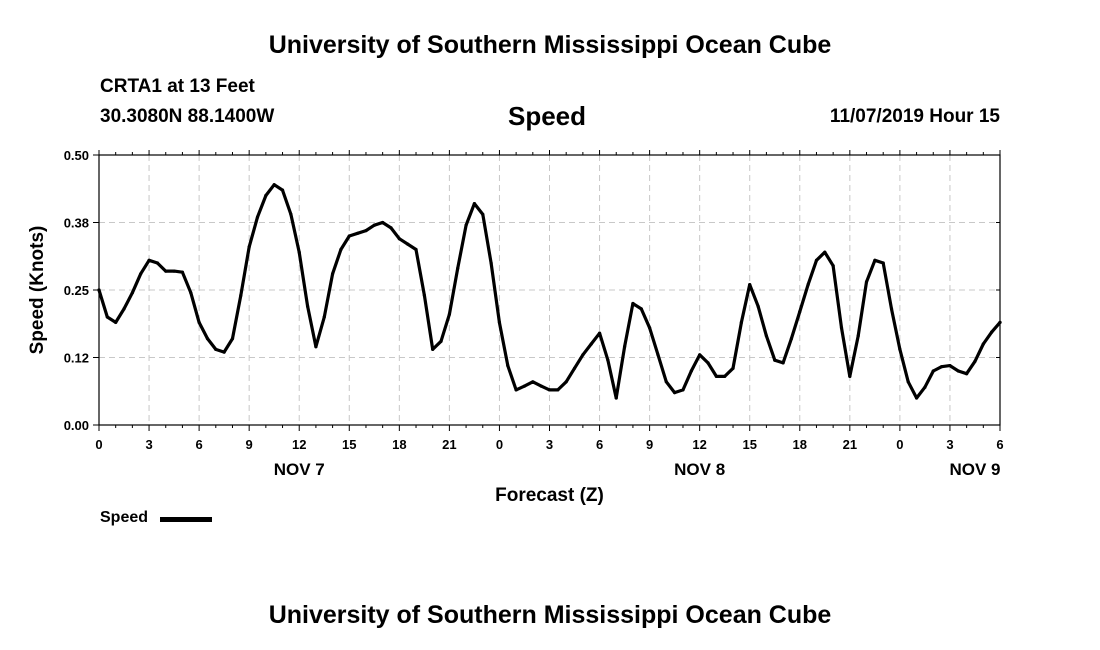 This screenshot has height=650, width=1100. I want to click on station-coordinates: 30.3080N 88.1400W, so click(187, 116).